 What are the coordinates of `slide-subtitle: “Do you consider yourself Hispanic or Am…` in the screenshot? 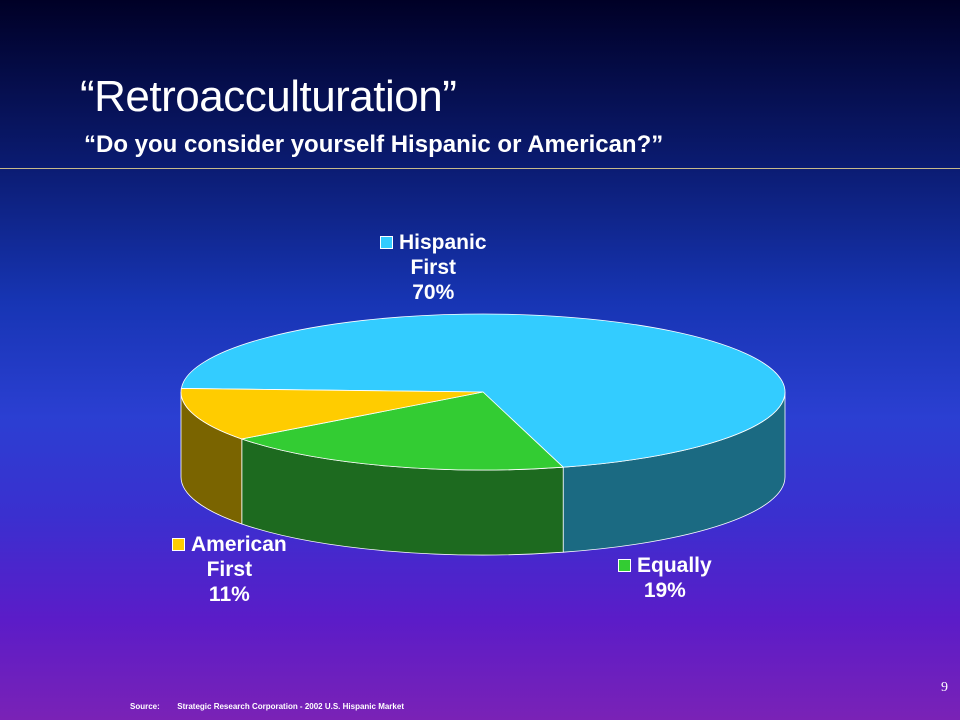 It's located at (374, 144).